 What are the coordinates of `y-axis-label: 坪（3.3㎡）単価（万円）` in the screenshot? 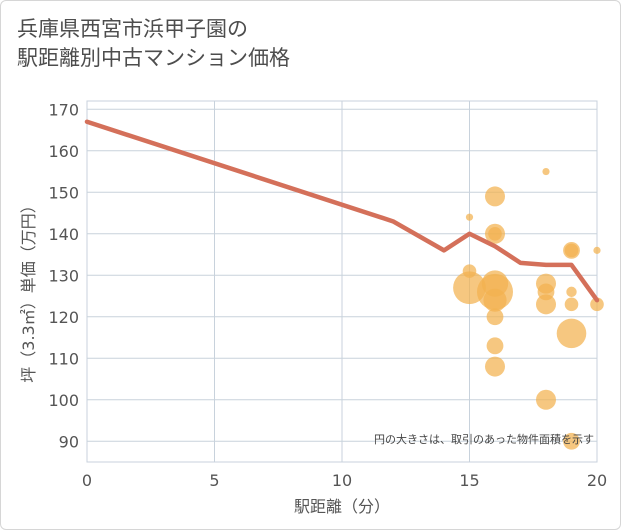 It's located at (28, 289).